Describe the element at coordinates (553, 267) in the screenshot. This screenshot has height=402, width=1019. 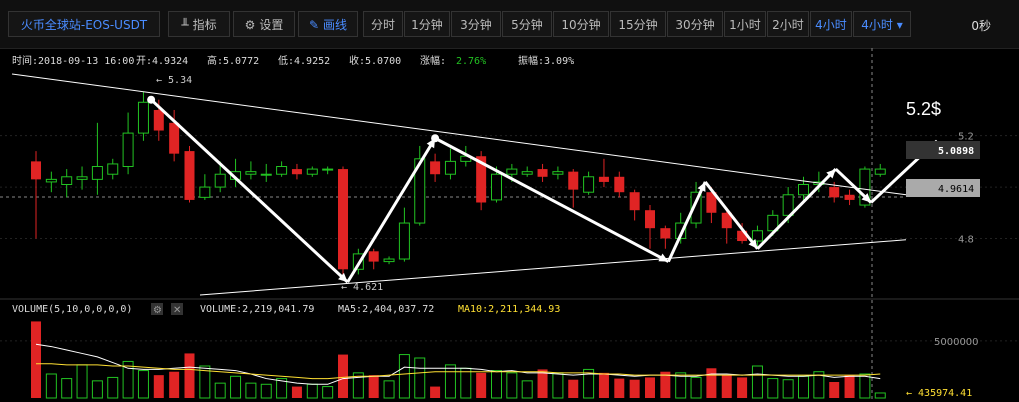
I see `lower-trendline` at that location.